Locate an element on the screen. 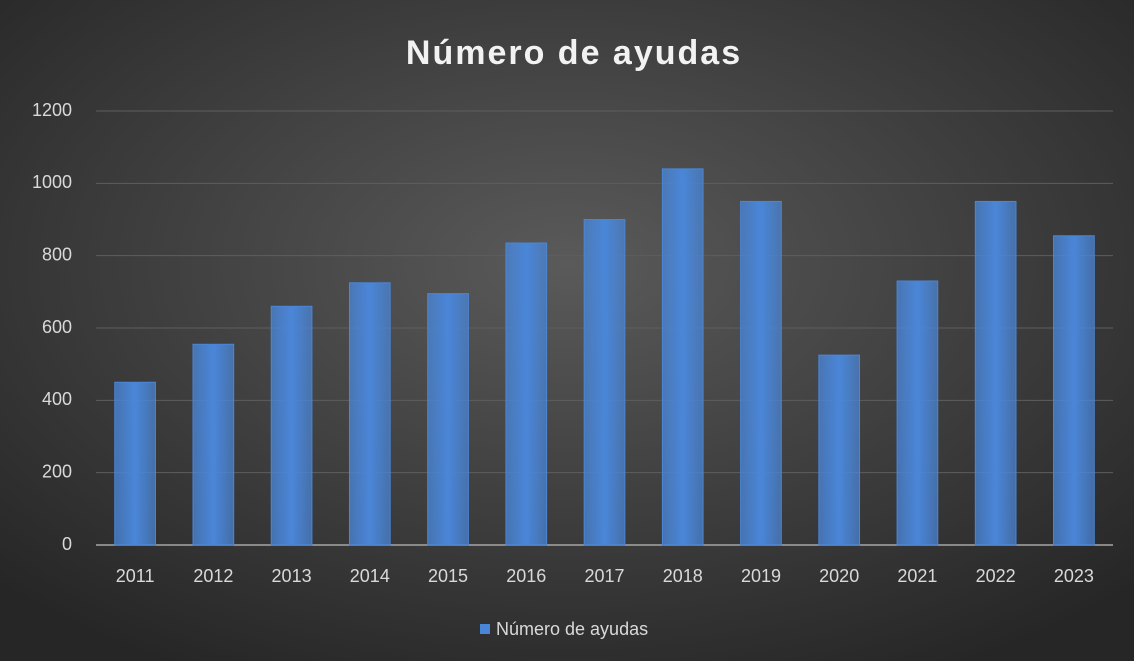 The height and width of the screenshot is (661, 1134). x-tick-label: 2021 is located at coordinates (917, 576).